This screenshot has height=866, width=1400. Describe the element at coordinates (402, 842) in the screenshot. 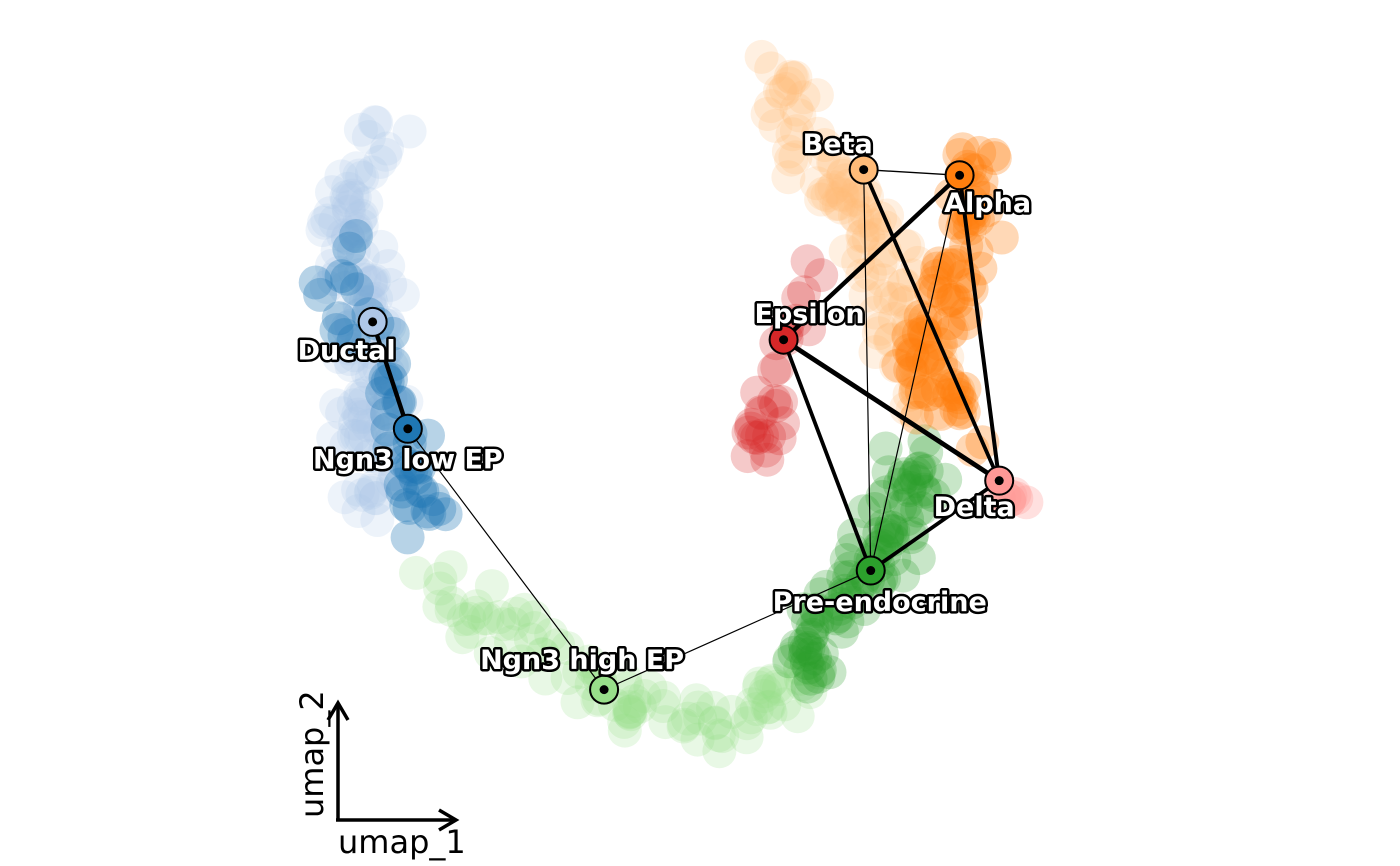

I see `x-axis-label: umap_1` at that location.